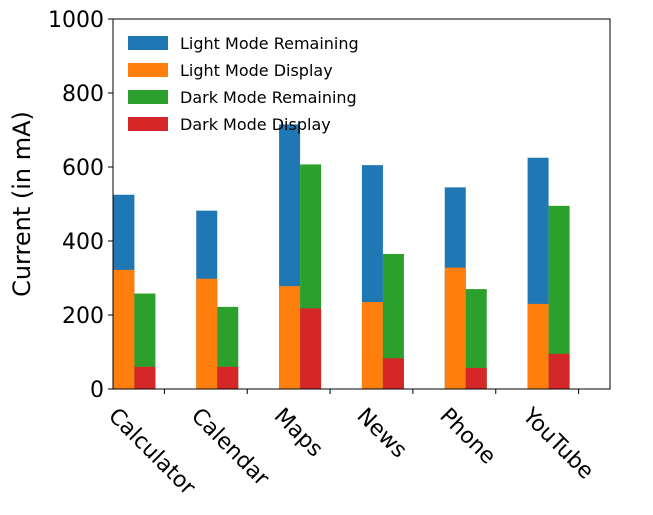  What do you see at coordinates (311, 348) in the screenshot?
I see `bar-dark-mode-display-maps` at bounding box center [311, 348].